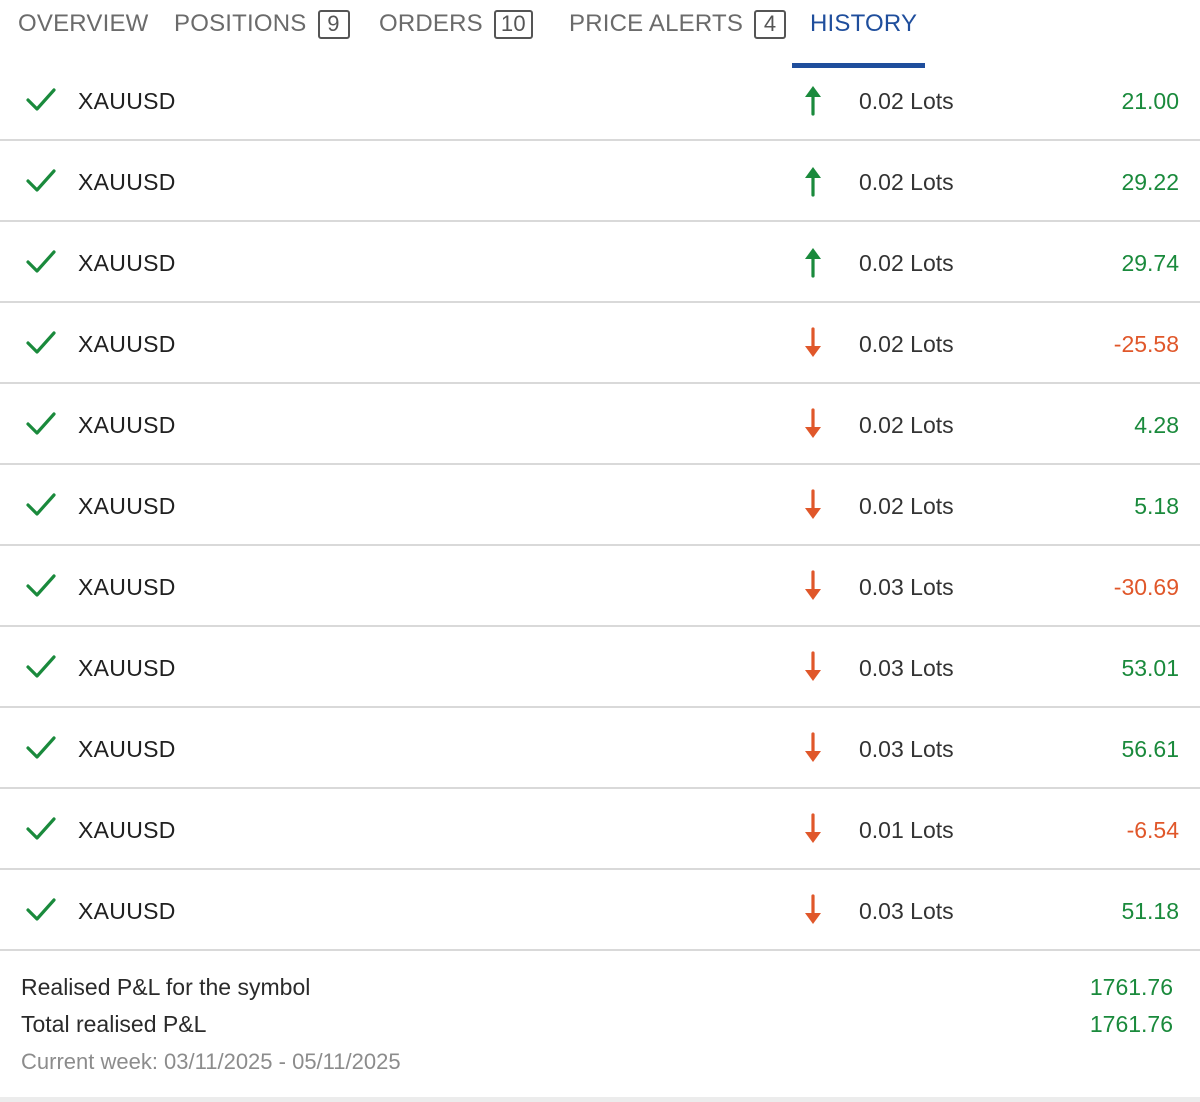  I want to click on history-row-7: XAUUSD 0.03 Lots -30.69, so click(600, 586).